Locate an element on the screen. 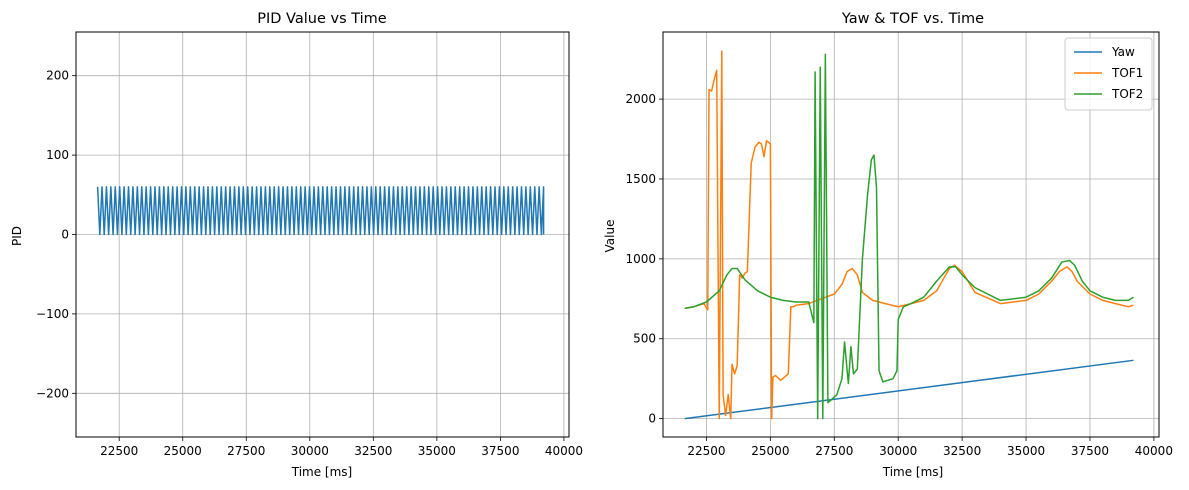 Image resolution: width=1189 pixels, height=490 pixels. y-tick-label: −200 is located at coordinates (52, 393).